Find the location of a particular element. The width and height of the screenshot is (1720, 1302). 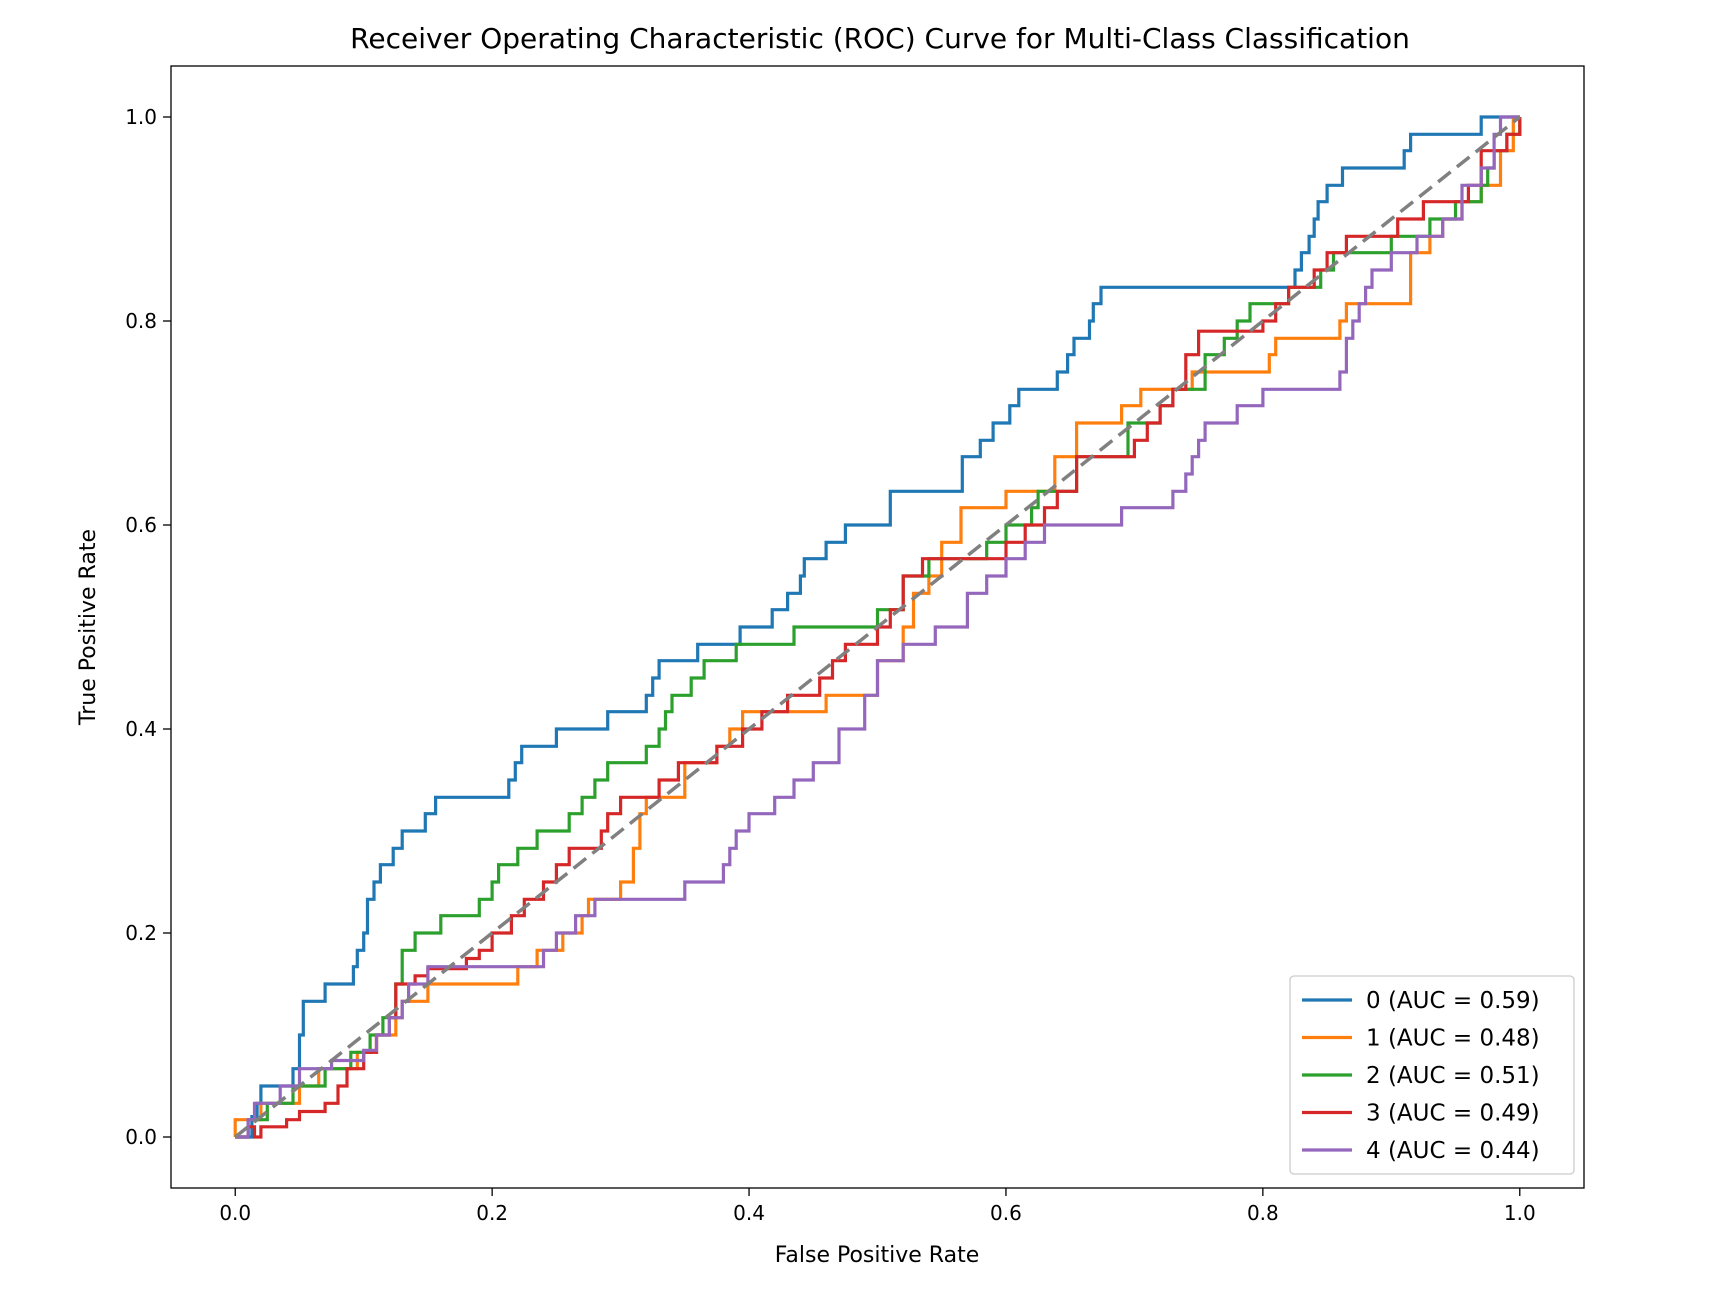

x-tick-label: 0.4 is located at coordinates (749, 1213).